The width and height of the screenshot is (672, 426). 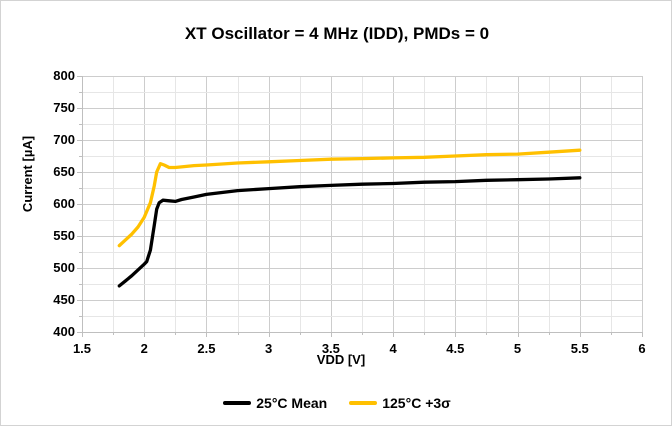 I want to click on x-tick-label: 5, so click(x=517, y=348).